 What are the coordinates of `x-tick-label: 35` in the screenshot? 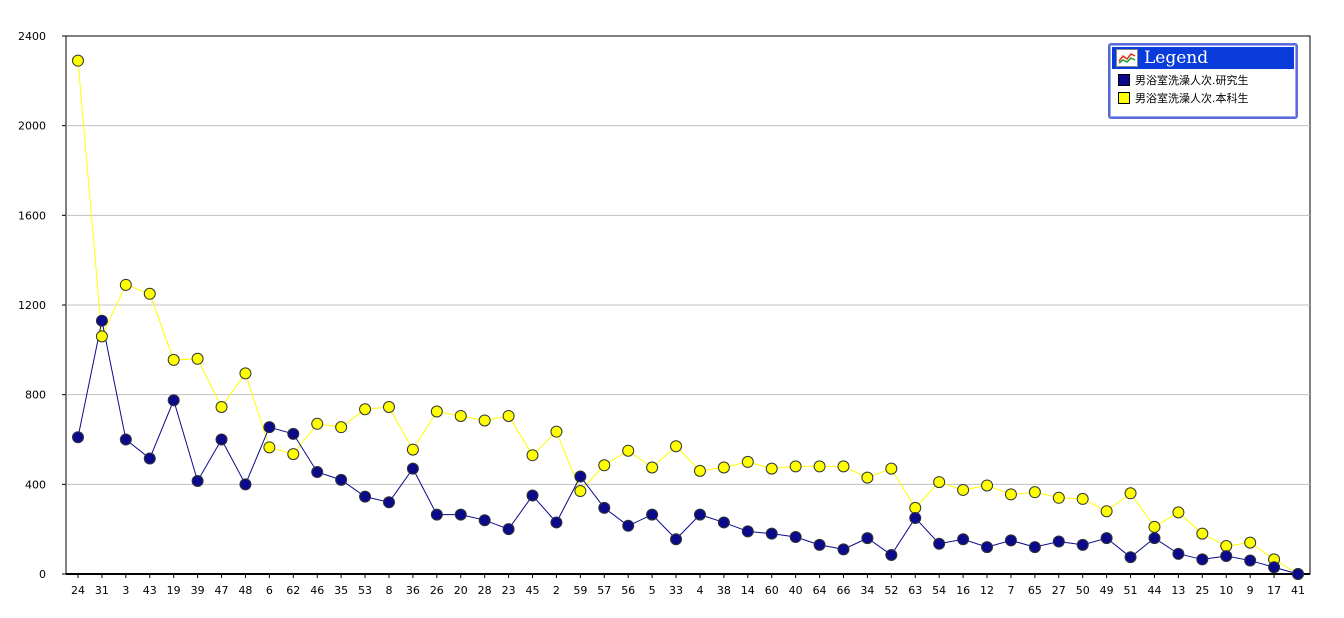 It's located at (341, 590).